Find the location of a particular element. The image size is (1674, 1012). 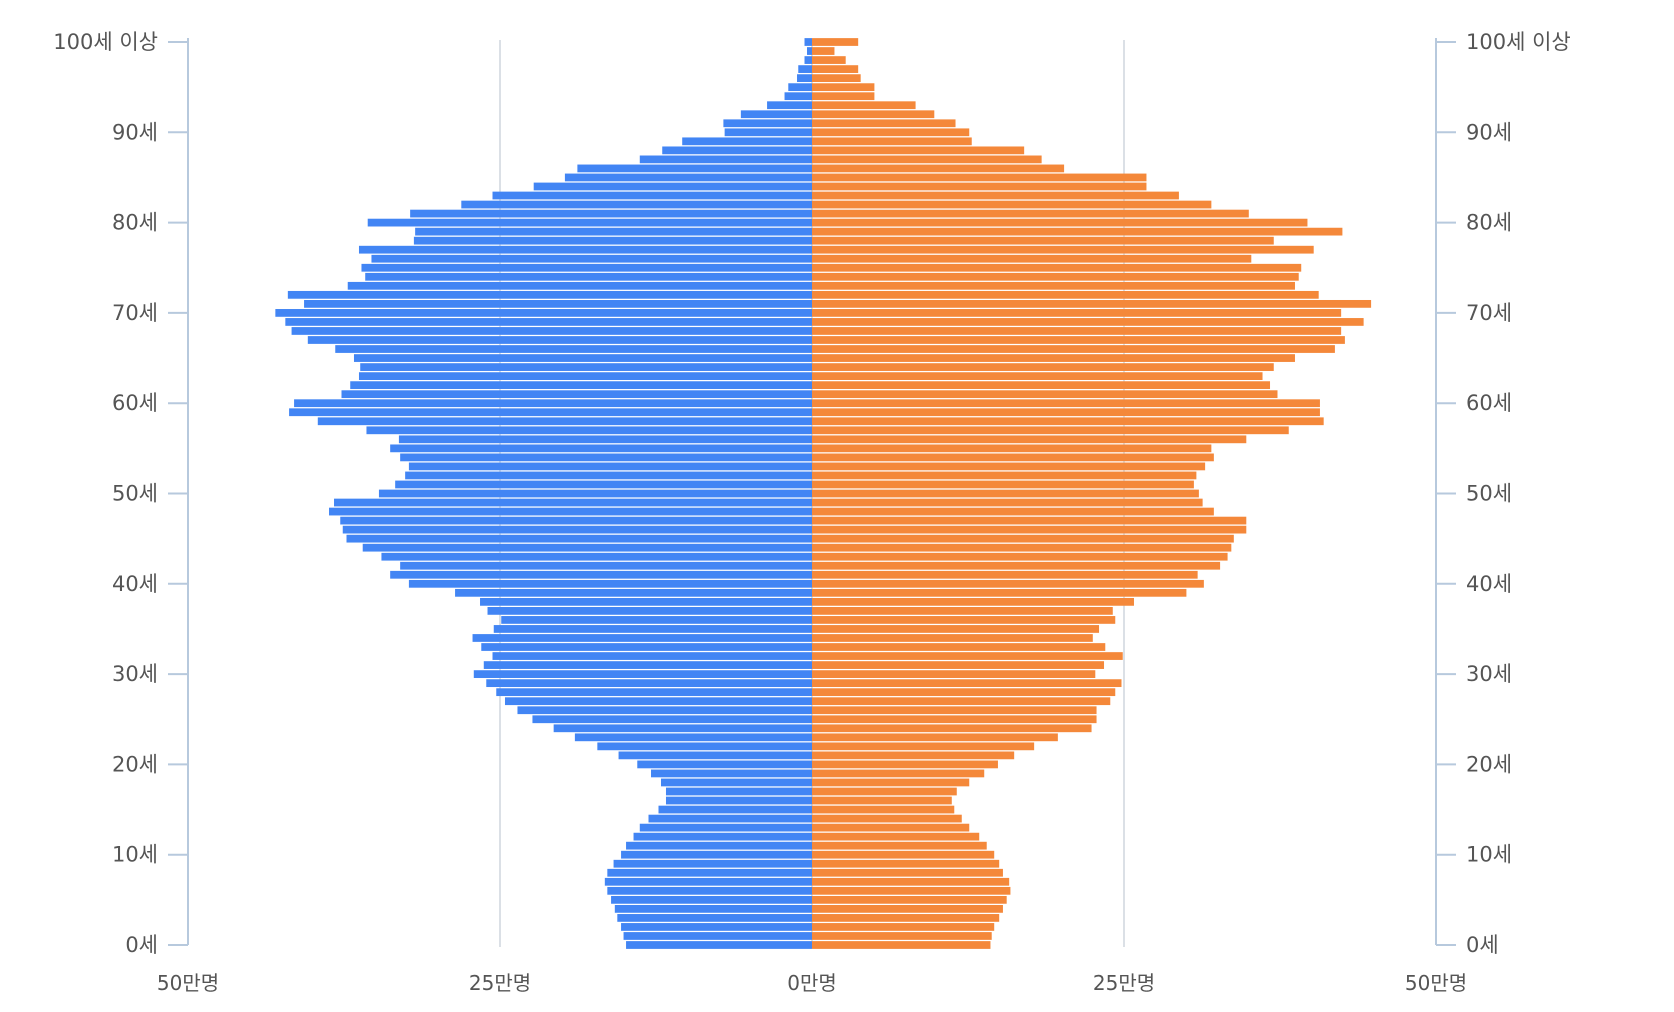

y-tick-label-right-90: 90세 is located at coordinates (1489, 132).